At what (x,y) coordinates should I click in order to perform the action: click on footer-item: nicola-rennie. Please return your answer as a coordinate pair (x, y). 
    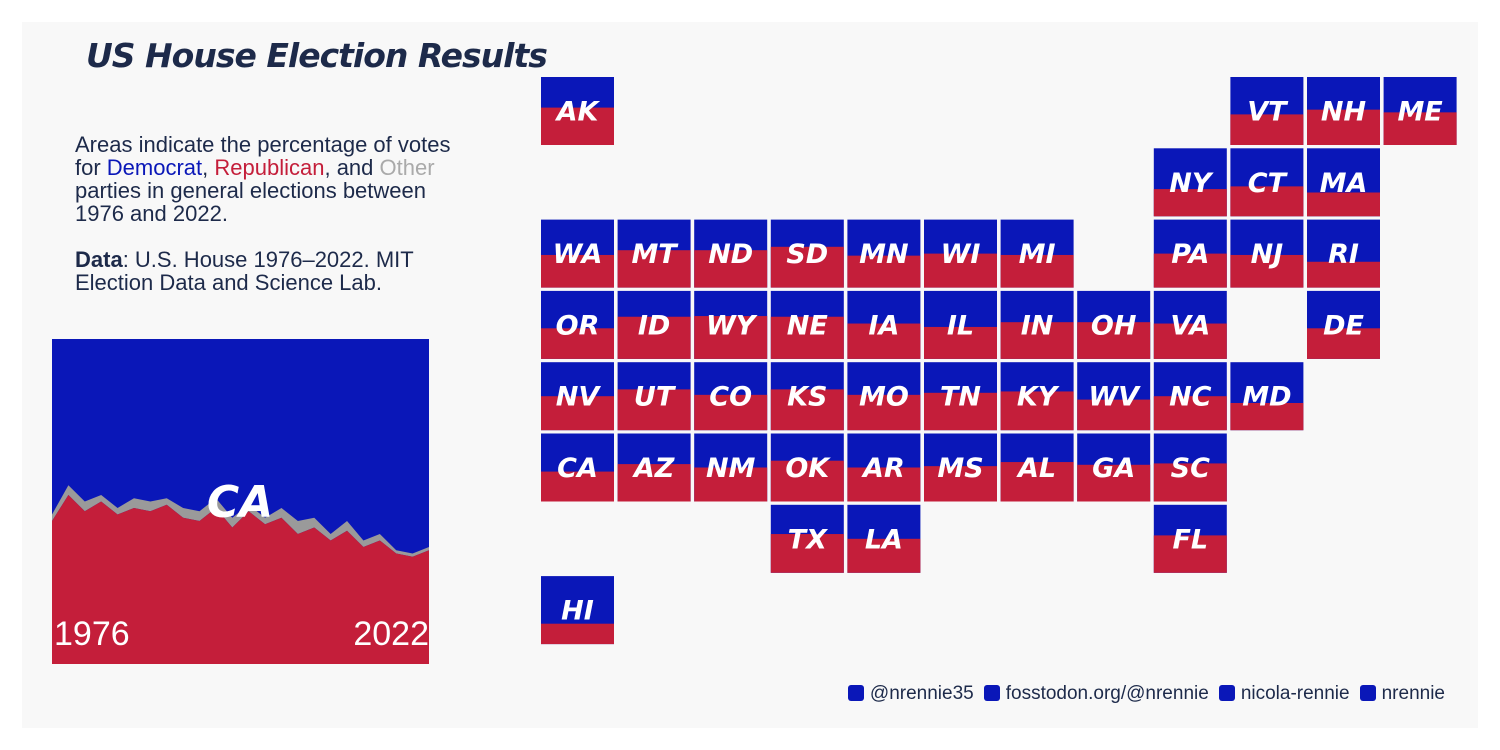
    Looking at the image, I should click on (1284, 694).